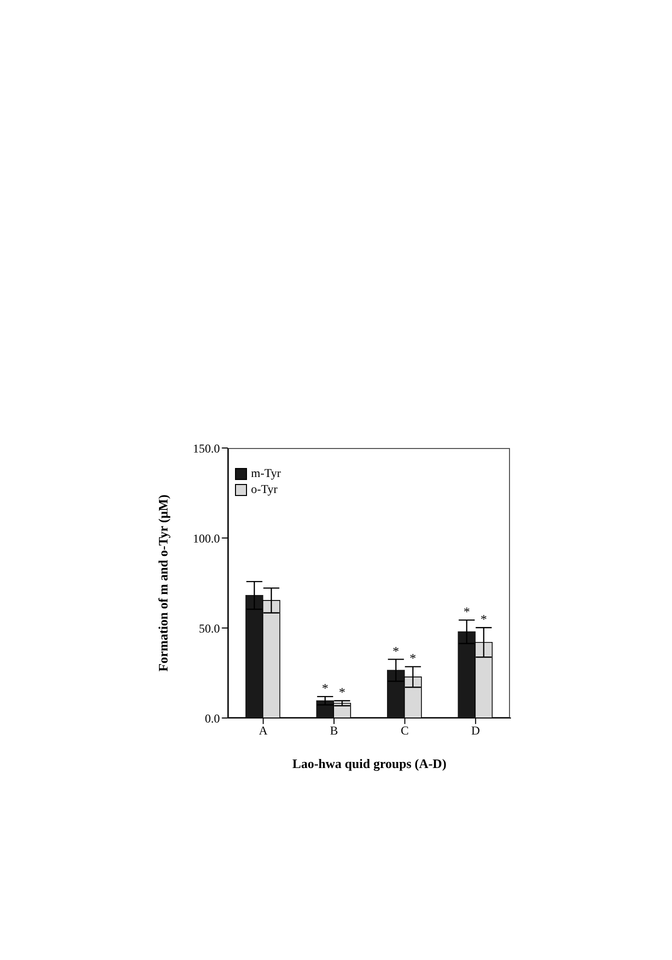 The width and height of the screenshot is (672, 960). Describe the element at coordinates (162, 583) in the screenshot. I see `y-axis-title: Formation of m and o-Tyr (μM)` at that location.